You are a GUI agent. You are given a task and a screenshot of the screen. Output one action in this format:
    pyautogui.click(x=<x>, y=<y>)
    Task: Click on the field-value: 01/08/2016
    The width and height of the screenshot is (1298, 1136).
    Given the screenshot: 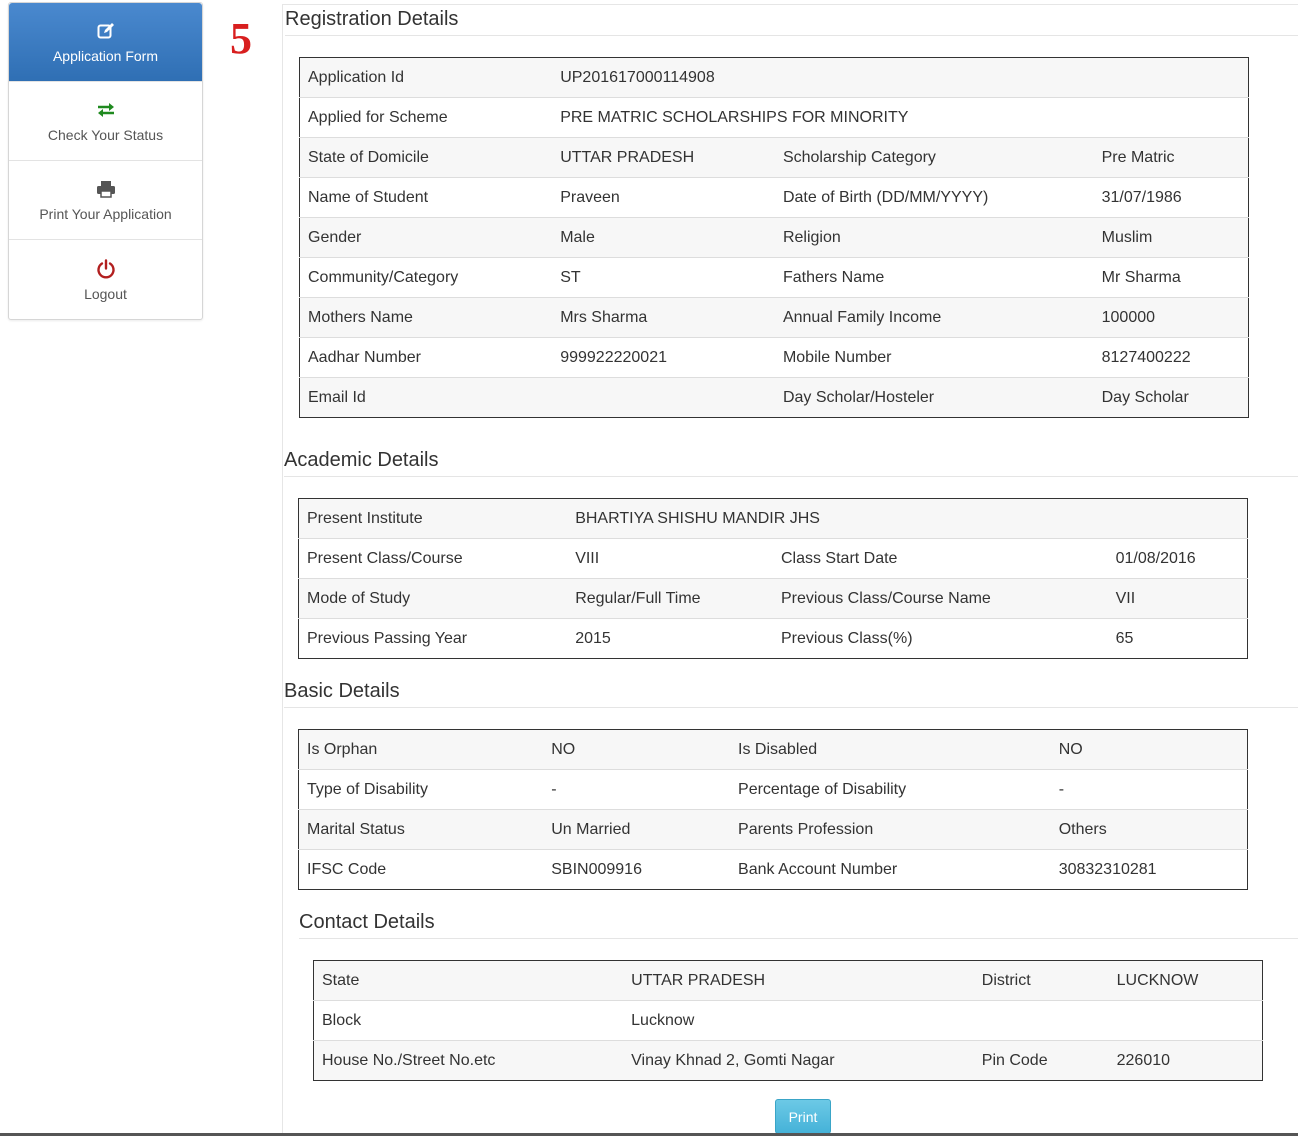 What is the action you would take?
    pyautogui.click(x=1177, y=558)
    